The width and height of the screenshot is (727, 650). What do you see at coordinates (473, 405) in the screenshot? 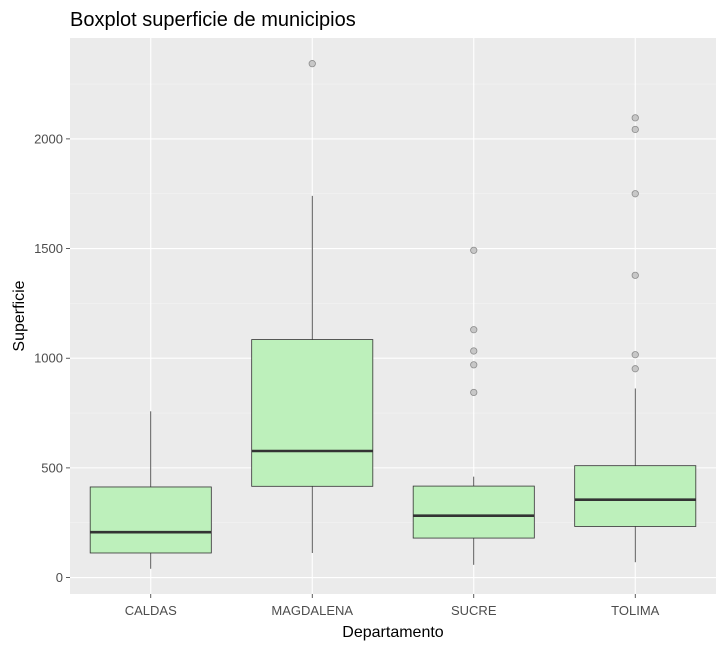
I see `box-sucre` at bounding box center [473, 405].